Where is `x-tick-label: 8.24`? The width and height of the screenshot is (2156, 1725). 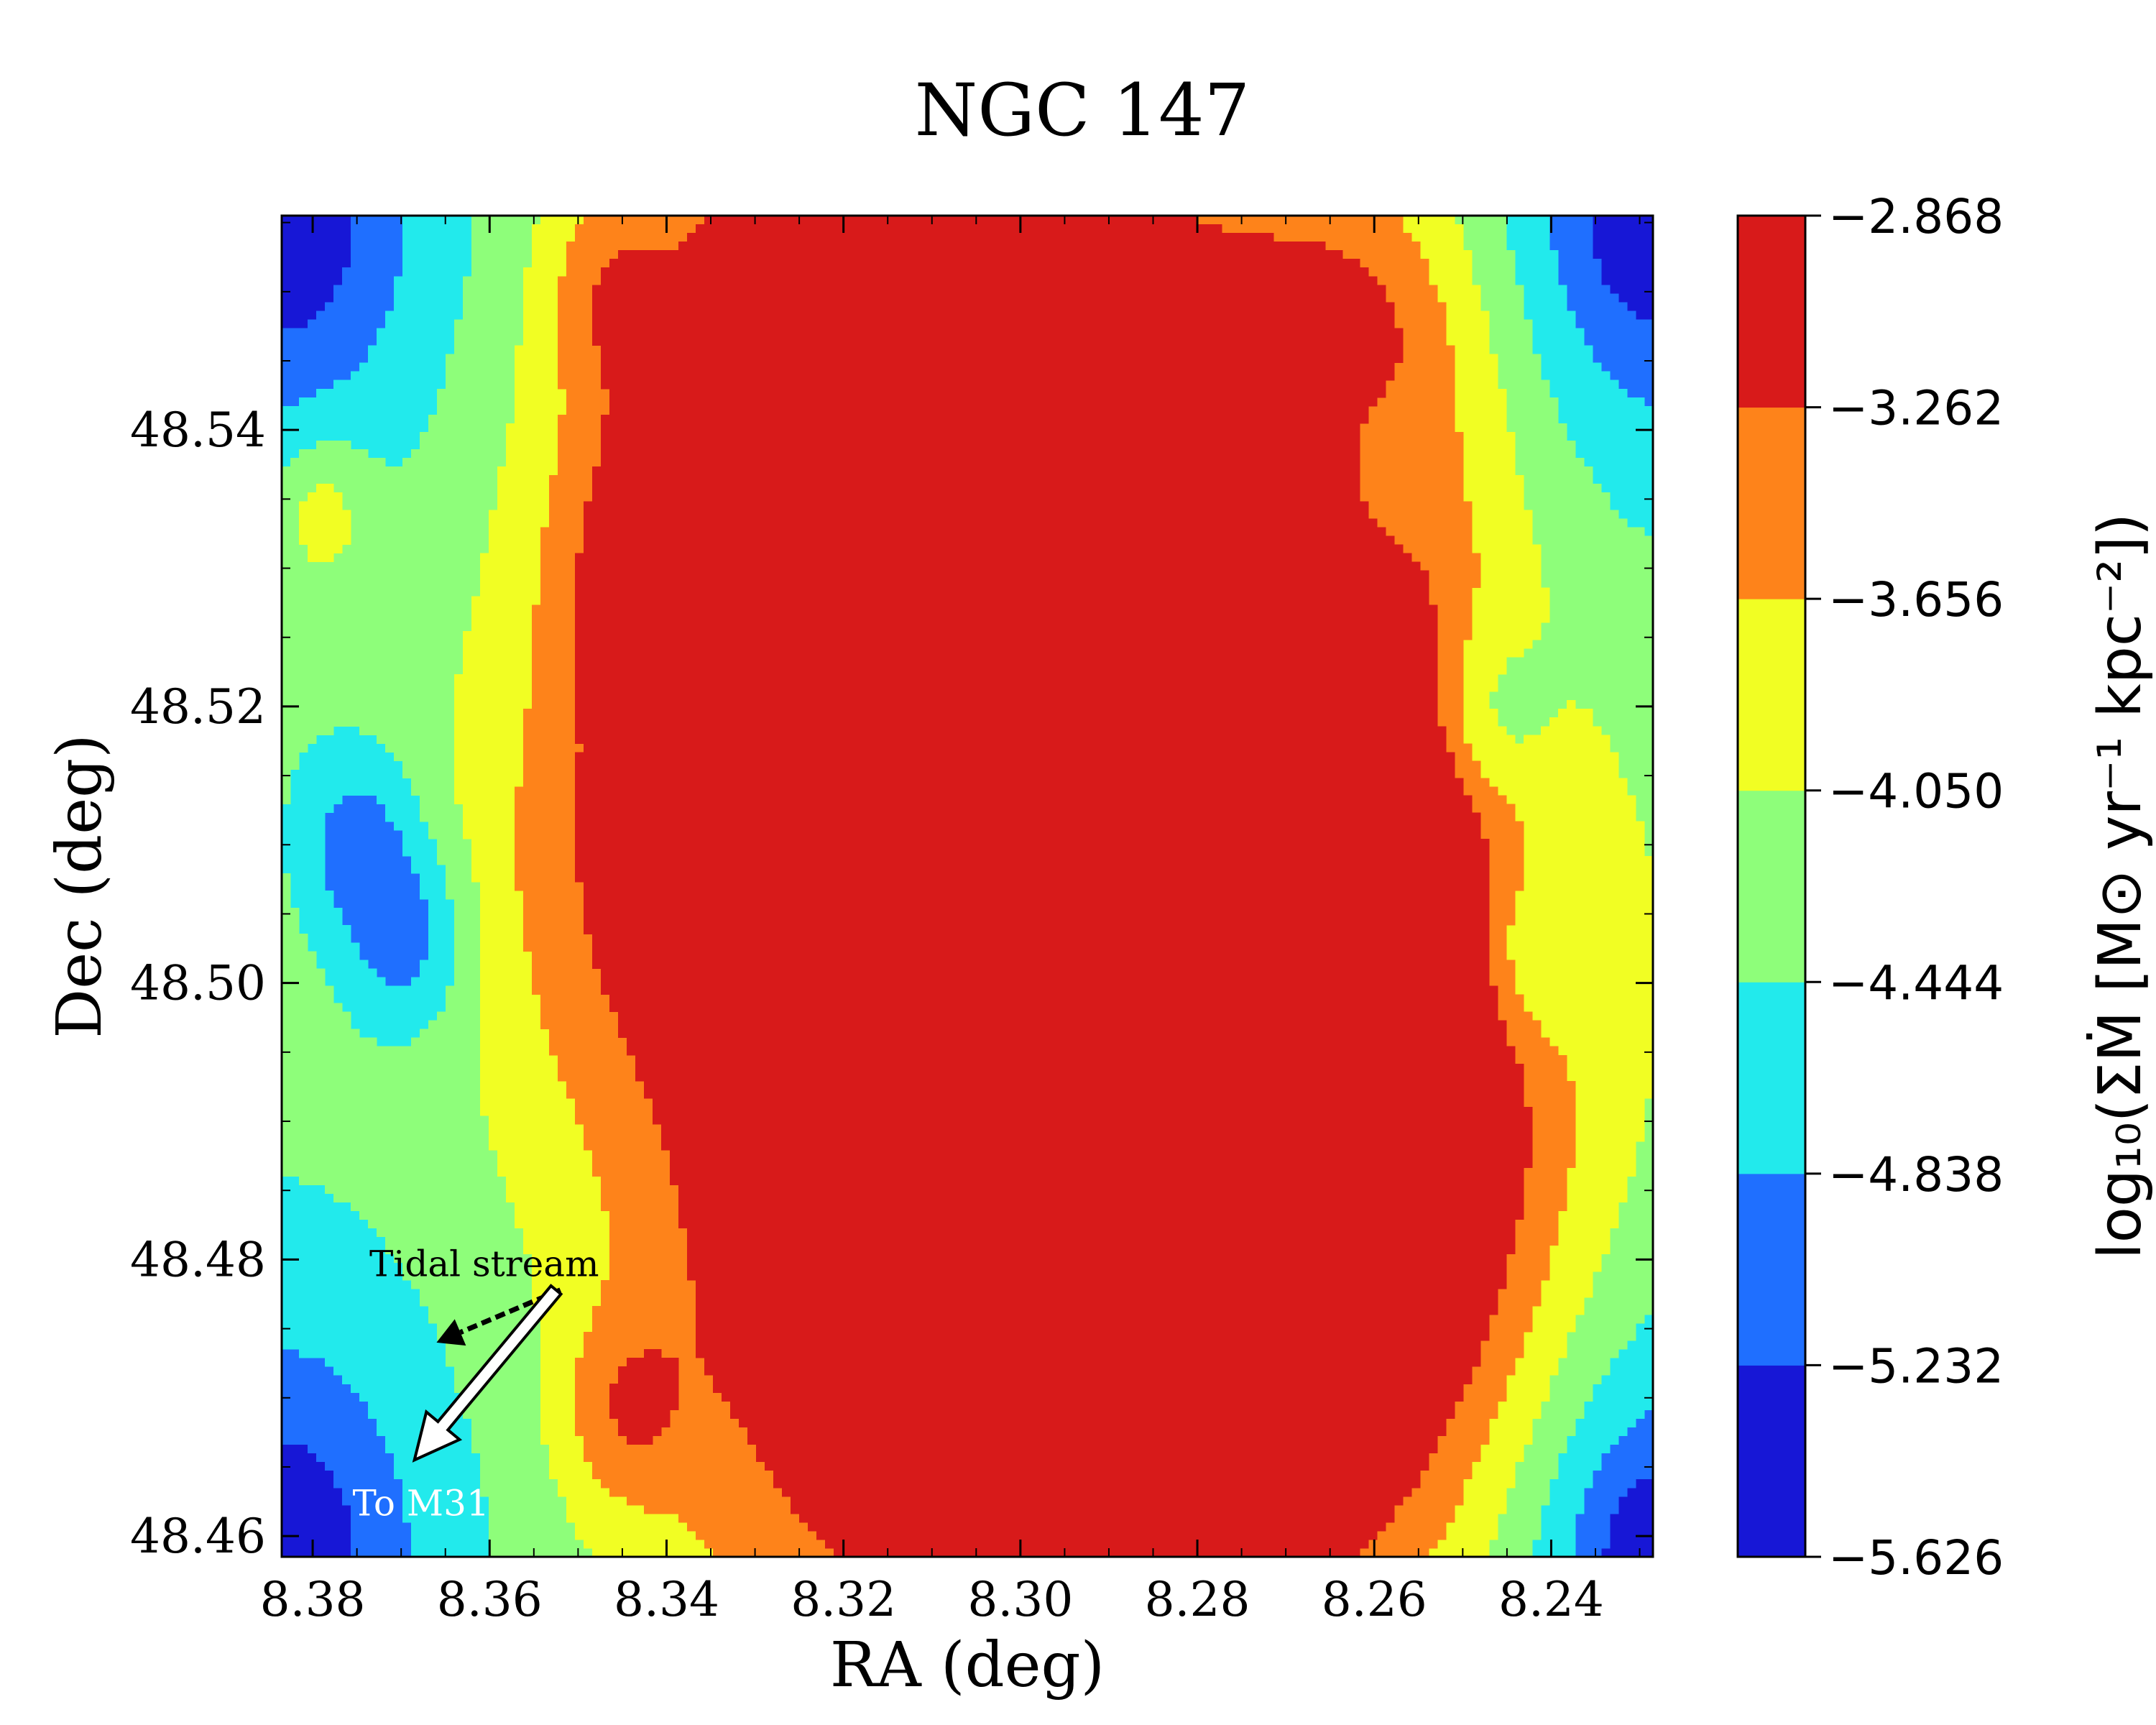
x-tick-label: 8.24 is located at coordinates (1551, 1599).